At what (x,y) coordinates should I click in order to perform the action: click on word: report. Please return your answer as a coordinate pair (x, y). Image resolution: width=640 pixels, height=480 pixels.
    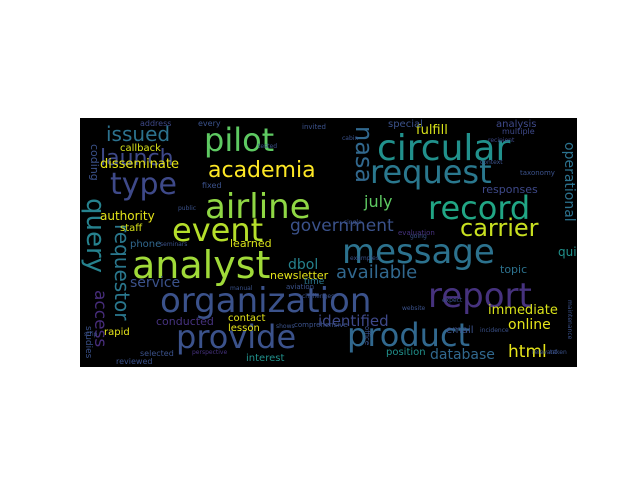
    Looking at the image, I should click on (480, 296).